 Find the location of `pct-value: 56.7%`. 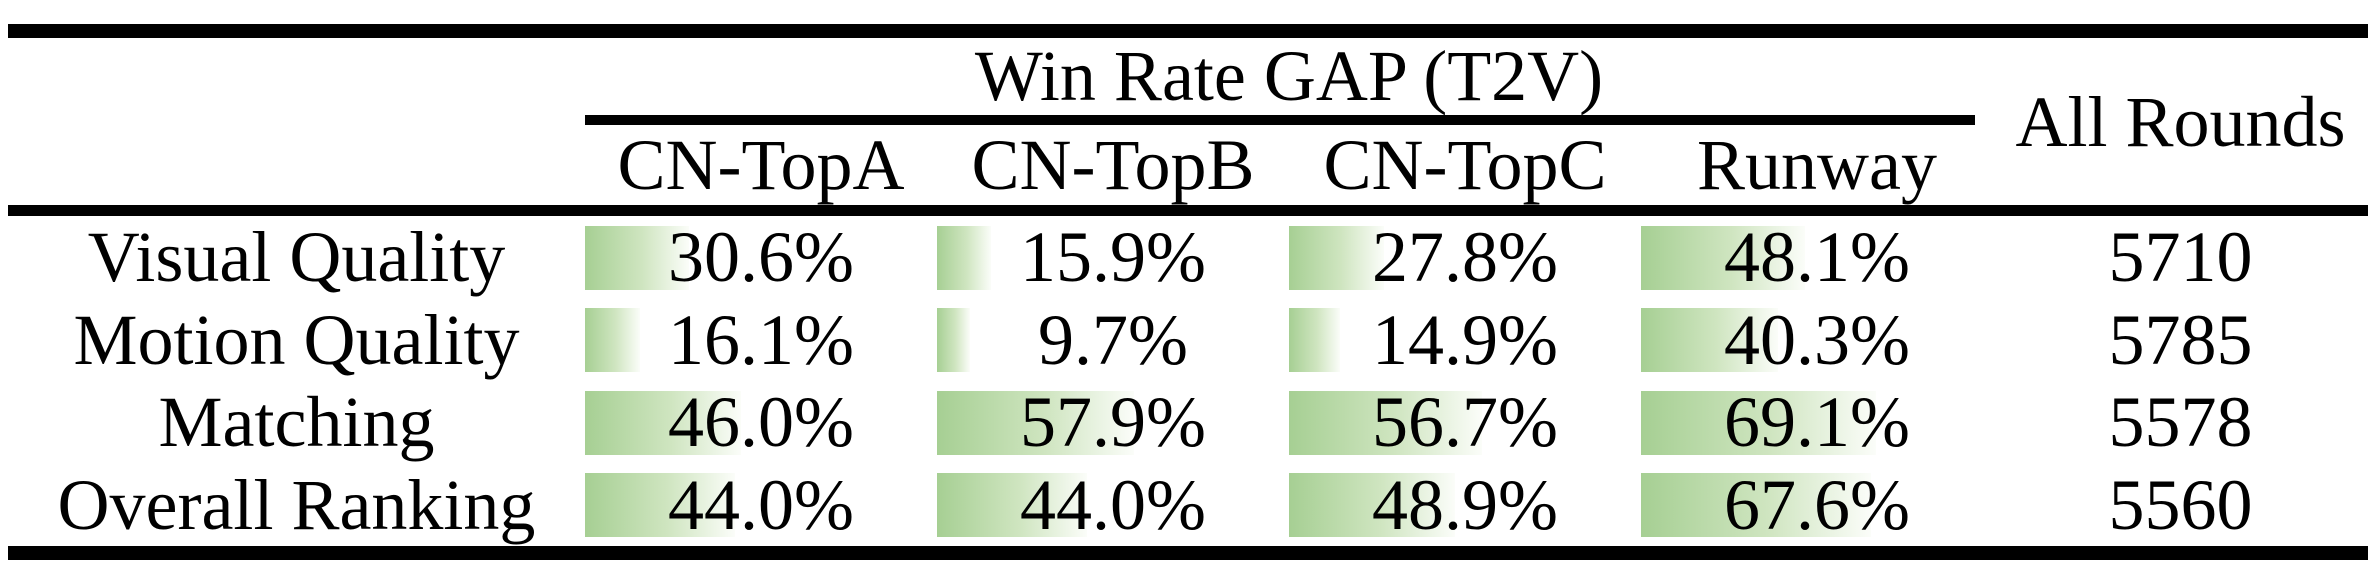

pct-value: 56.7% is located at coordinates (1465, 422).